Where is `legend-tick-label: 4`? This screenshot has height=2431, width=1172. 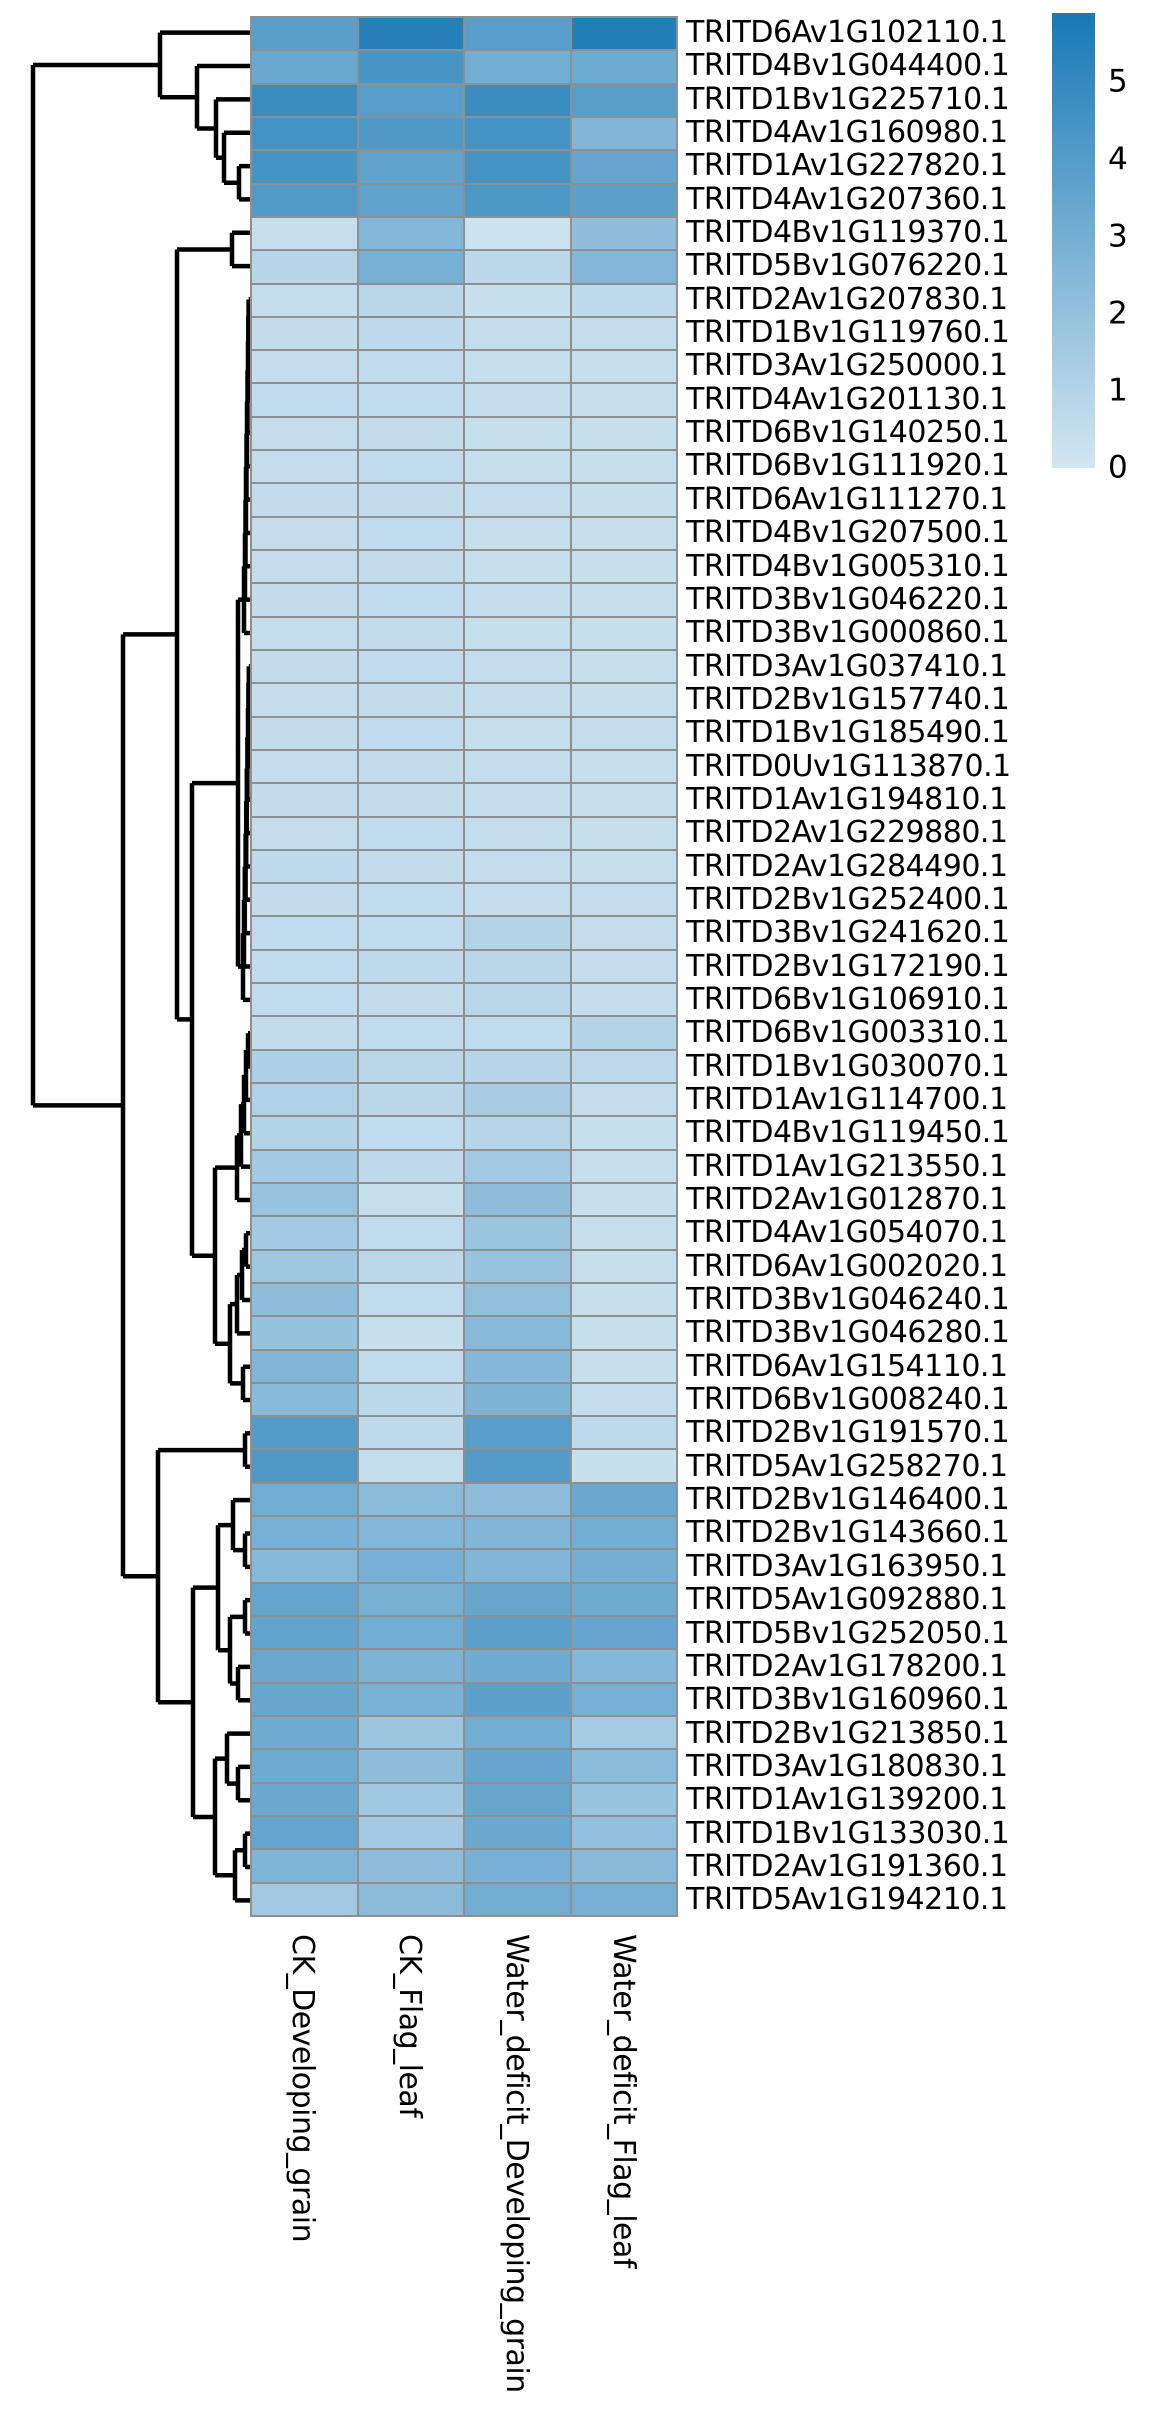
legend-tick-label: 4 is located at coordinates (1118, 159).